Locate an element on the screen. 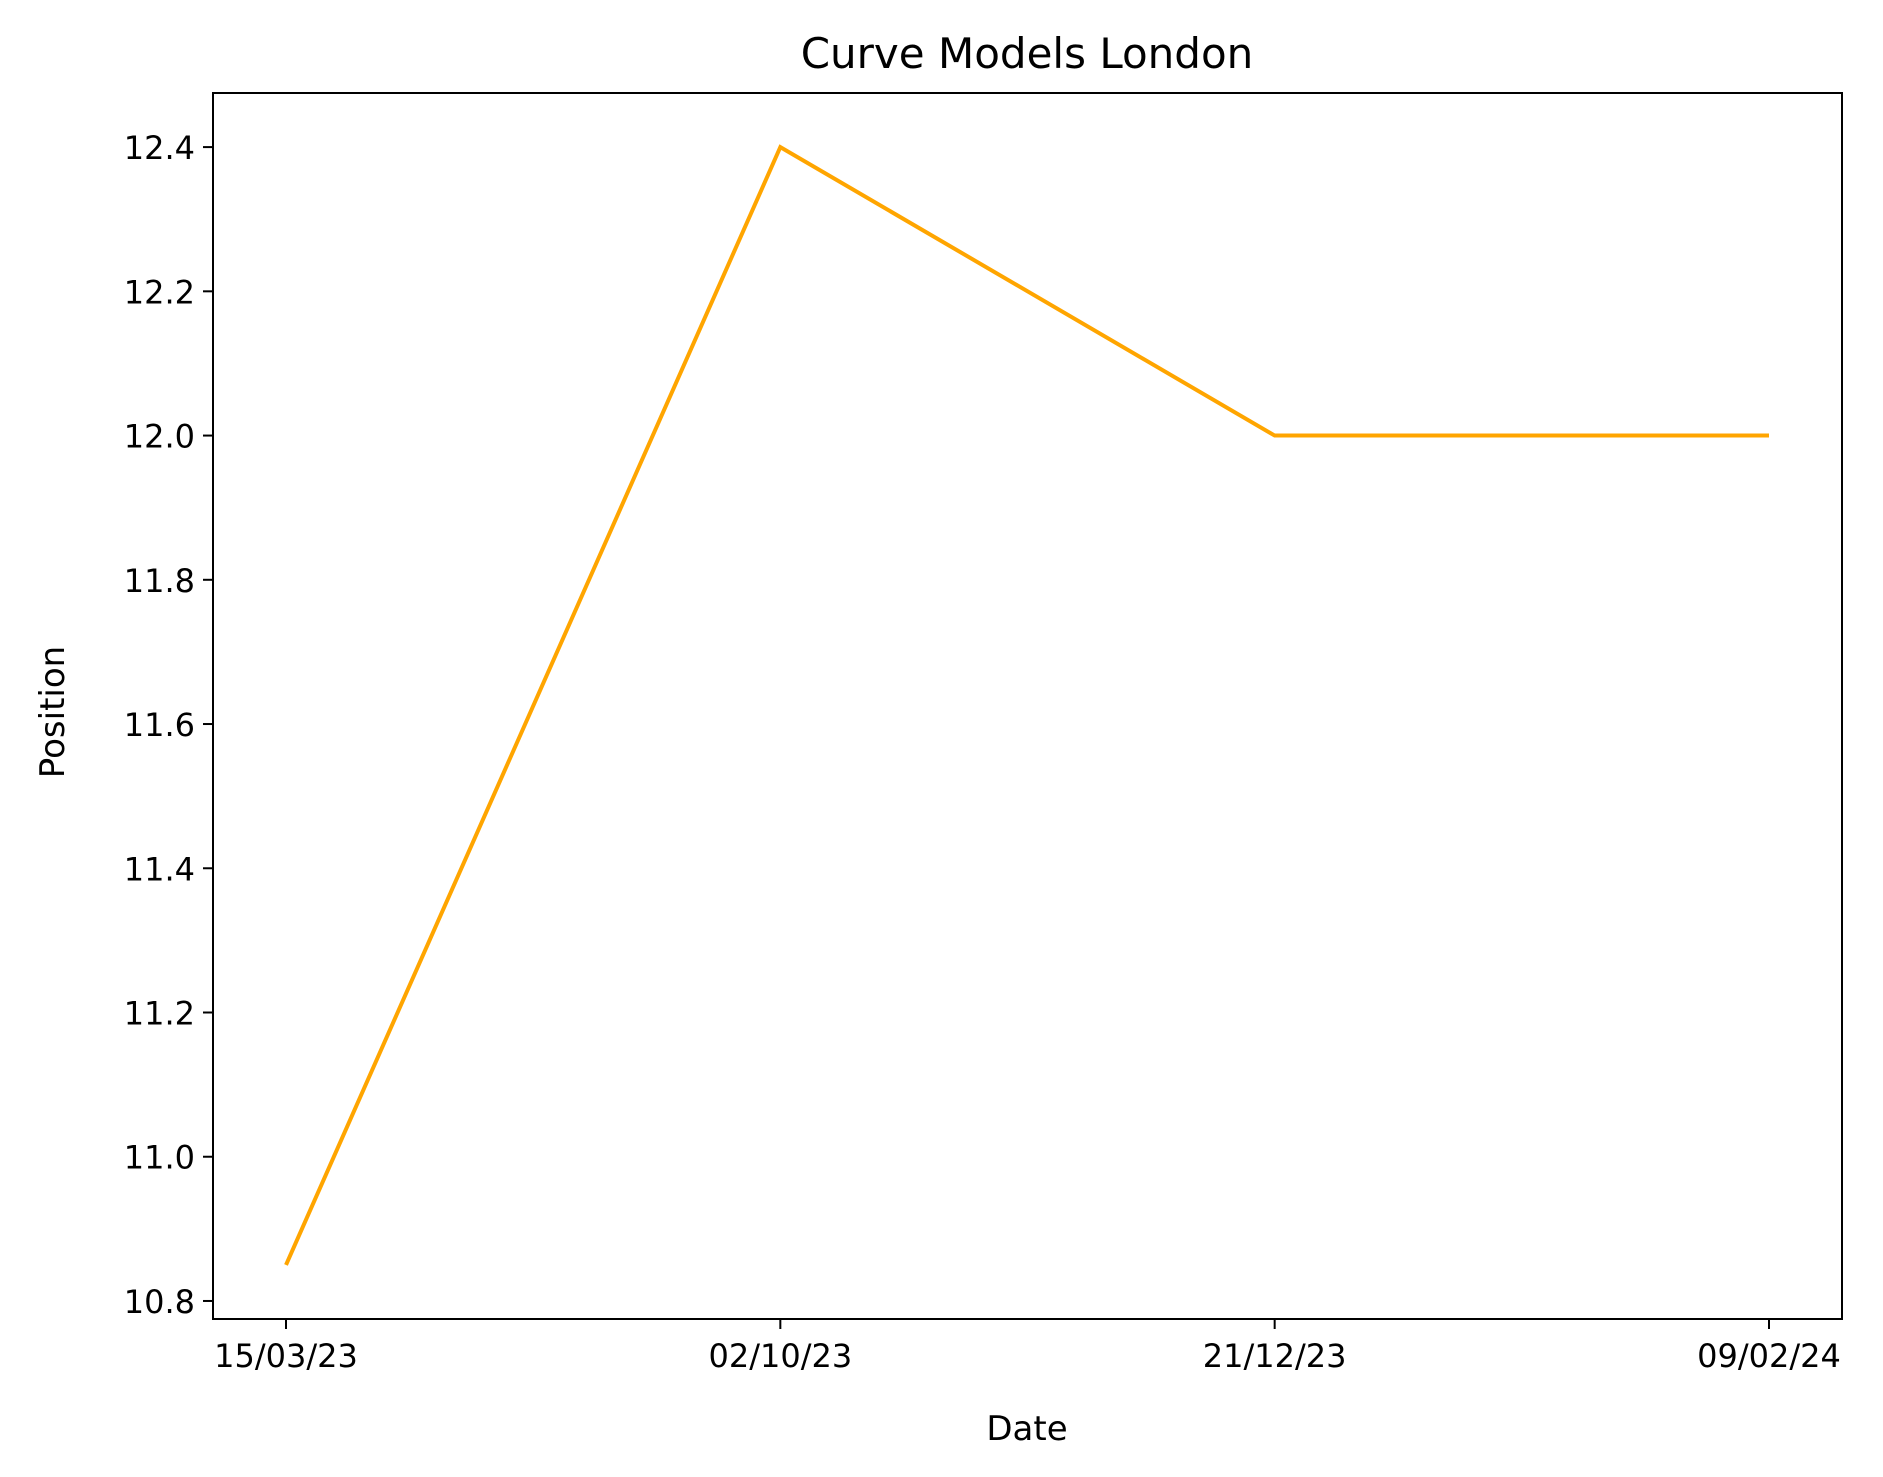 Image resolution: width=1883 pixels, height=1477 pixels. x-tick-label: 02/10/23 is located at coordinates (780, 1356).